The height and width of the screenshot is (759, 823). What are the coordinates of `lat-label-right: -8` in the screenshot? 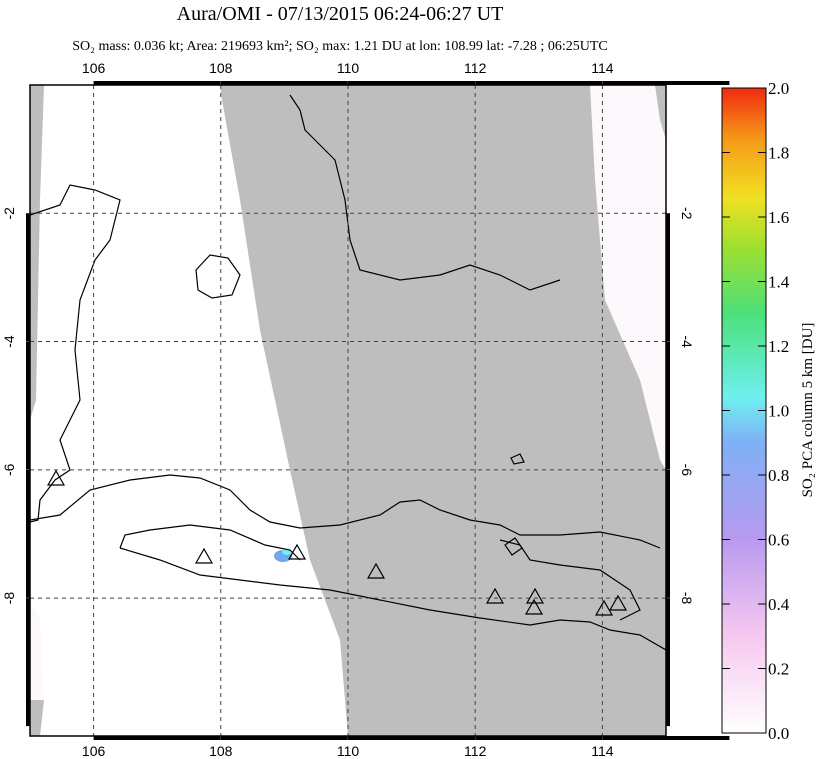 It's located at (687, 598).